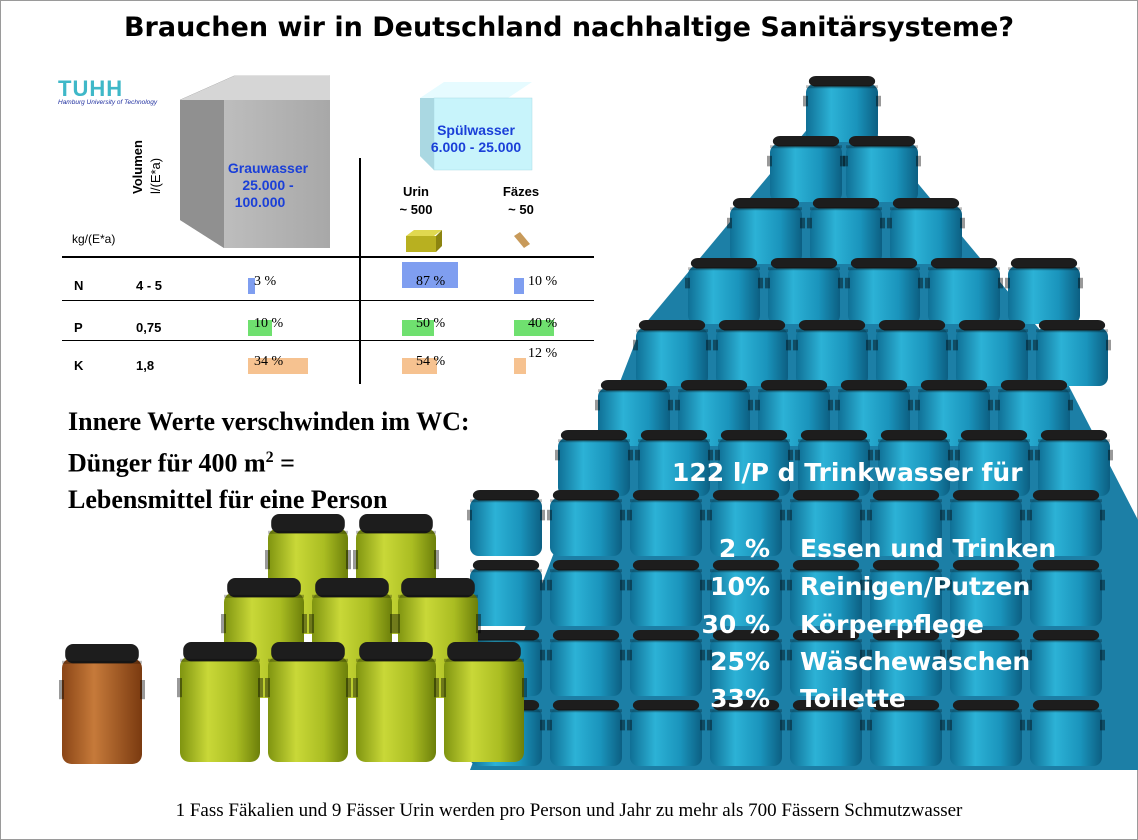  I want to click on volume-axis-label: Volumen l/(E*a), so click(155, 165).